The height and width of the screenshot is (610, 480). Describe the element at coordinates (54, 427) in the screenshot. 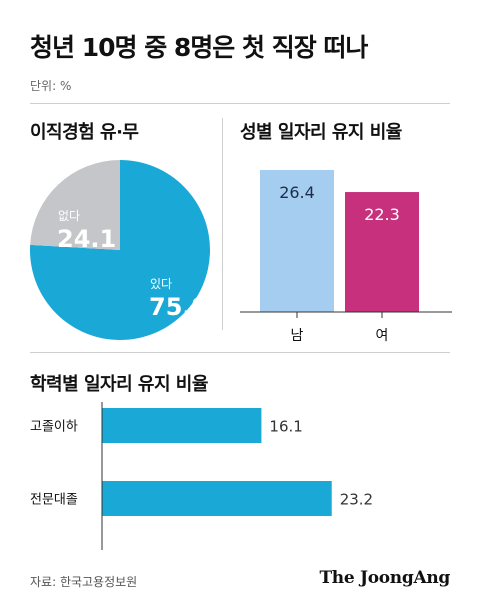

I see `edu-category-0: 고졸이하` at that location.